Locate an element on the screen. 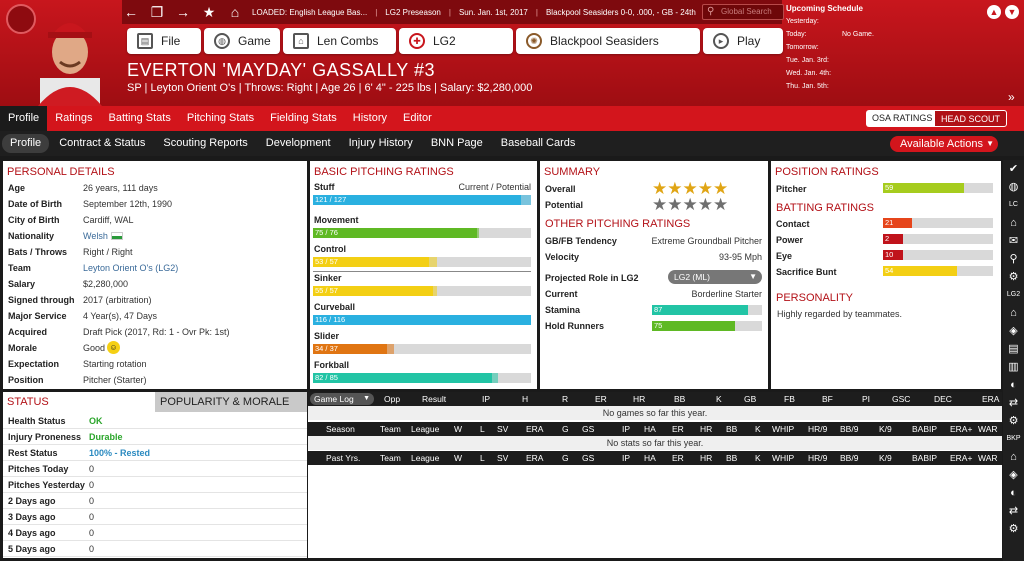 The image size is (1024, 561). game-log-select: Game Log ▼ is located at coordinates (342, 399).